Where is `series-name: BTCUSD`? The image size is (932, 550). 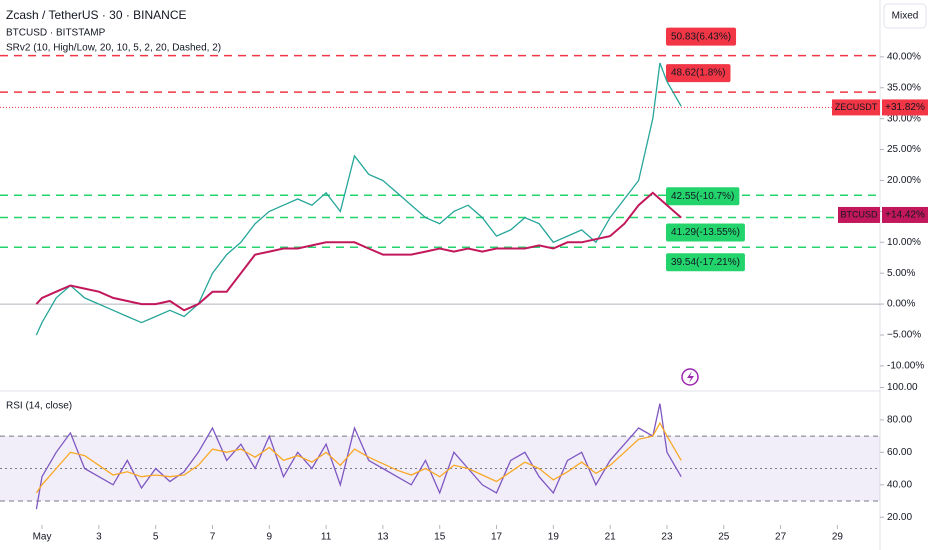 series-name: BTCUSD is located at coordinates (859, 214).